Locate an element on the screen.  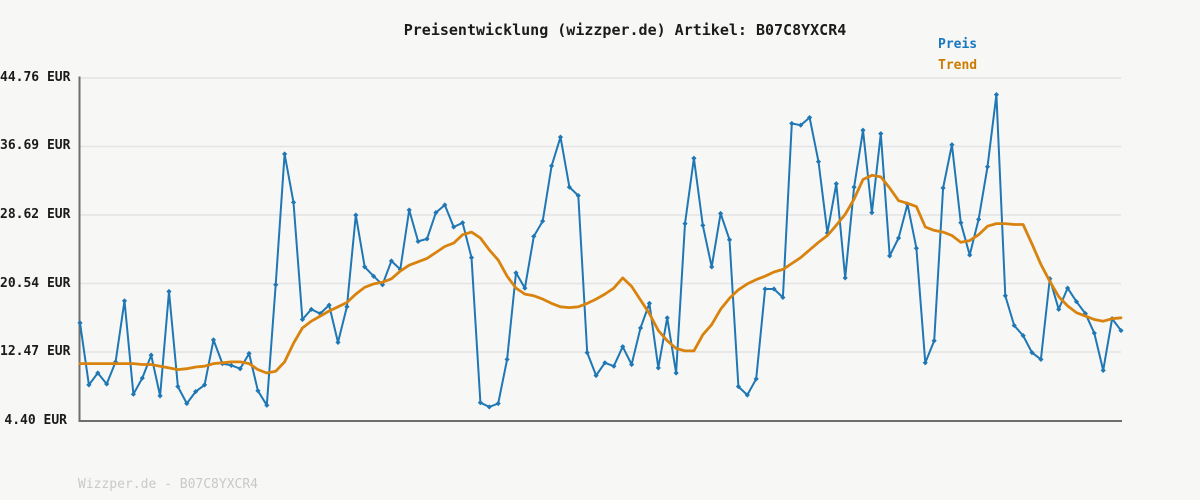
watermark: Wizzper.de - B07C8YXCR4 is located at coordinates (168, 484).